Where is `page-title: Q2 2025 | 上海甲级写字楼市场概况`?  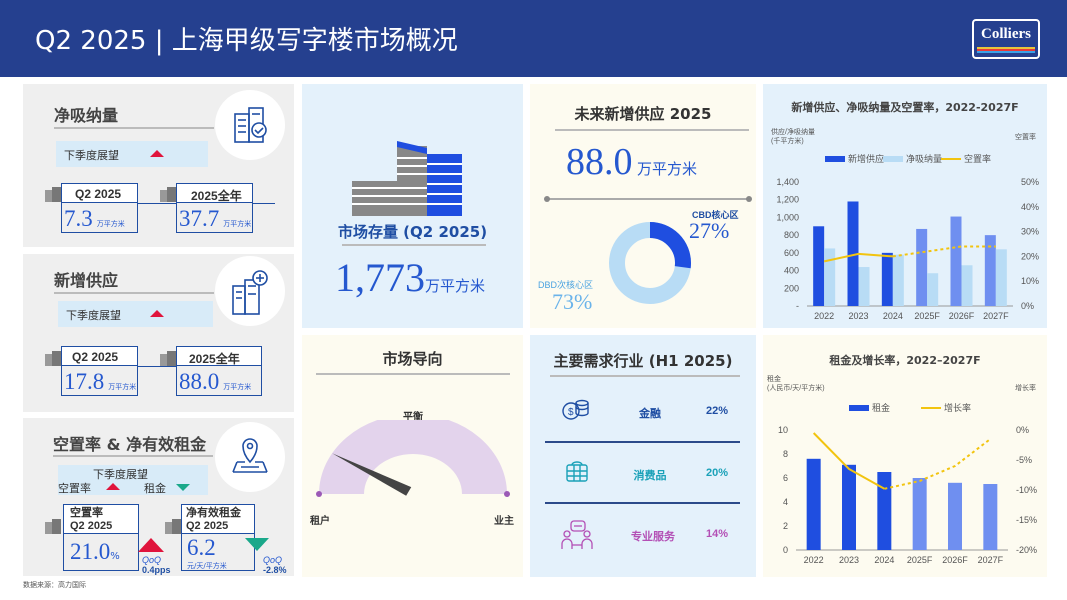 page-title: Q2 2025 | 上海甲级写字楼市场概况 is located at coordinates (246, 41).